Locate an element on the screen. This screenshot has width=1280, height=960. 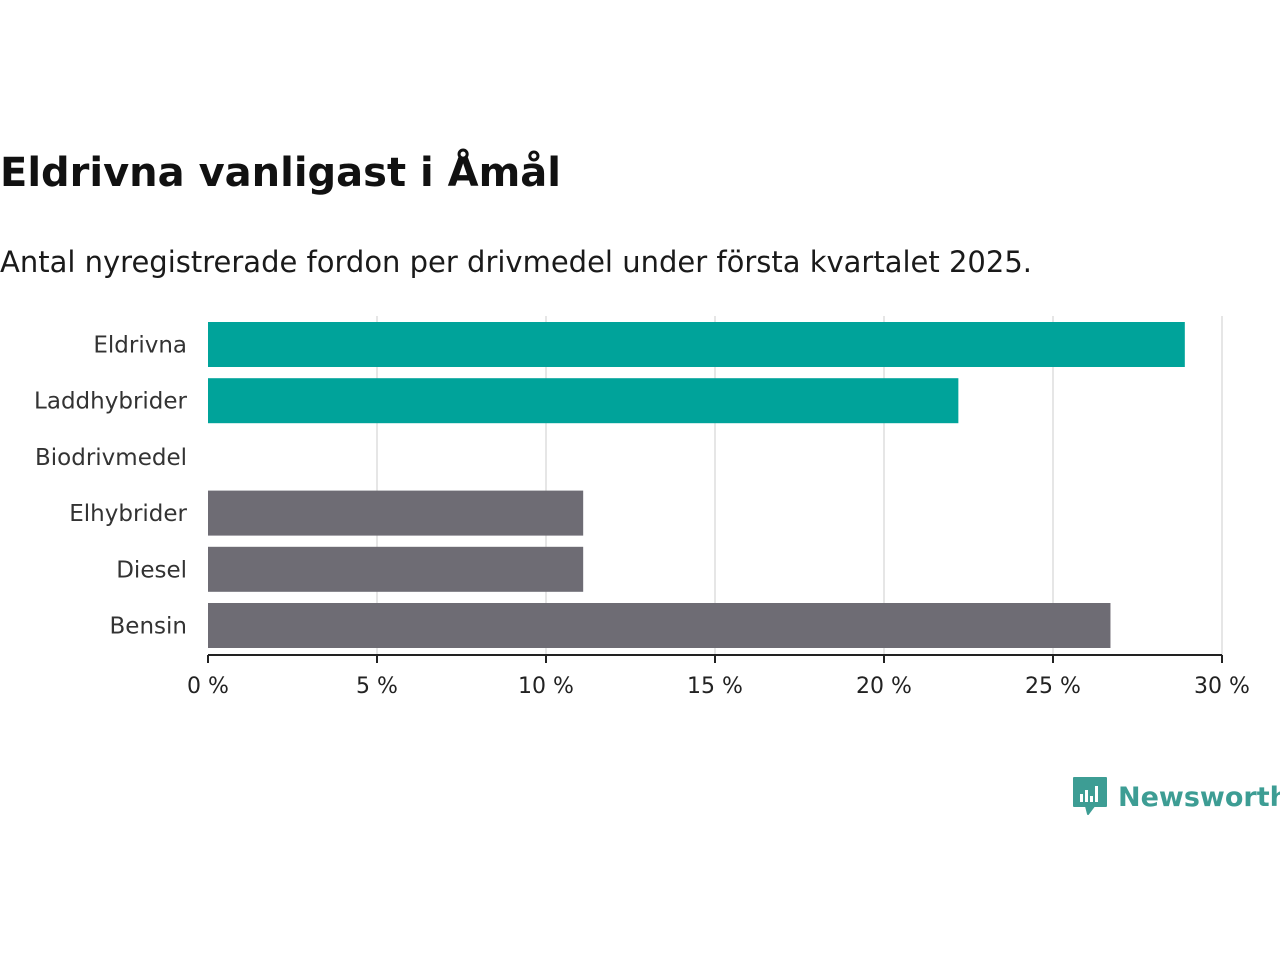
category-label: Elhybrider is located at coordinates (128, 514).